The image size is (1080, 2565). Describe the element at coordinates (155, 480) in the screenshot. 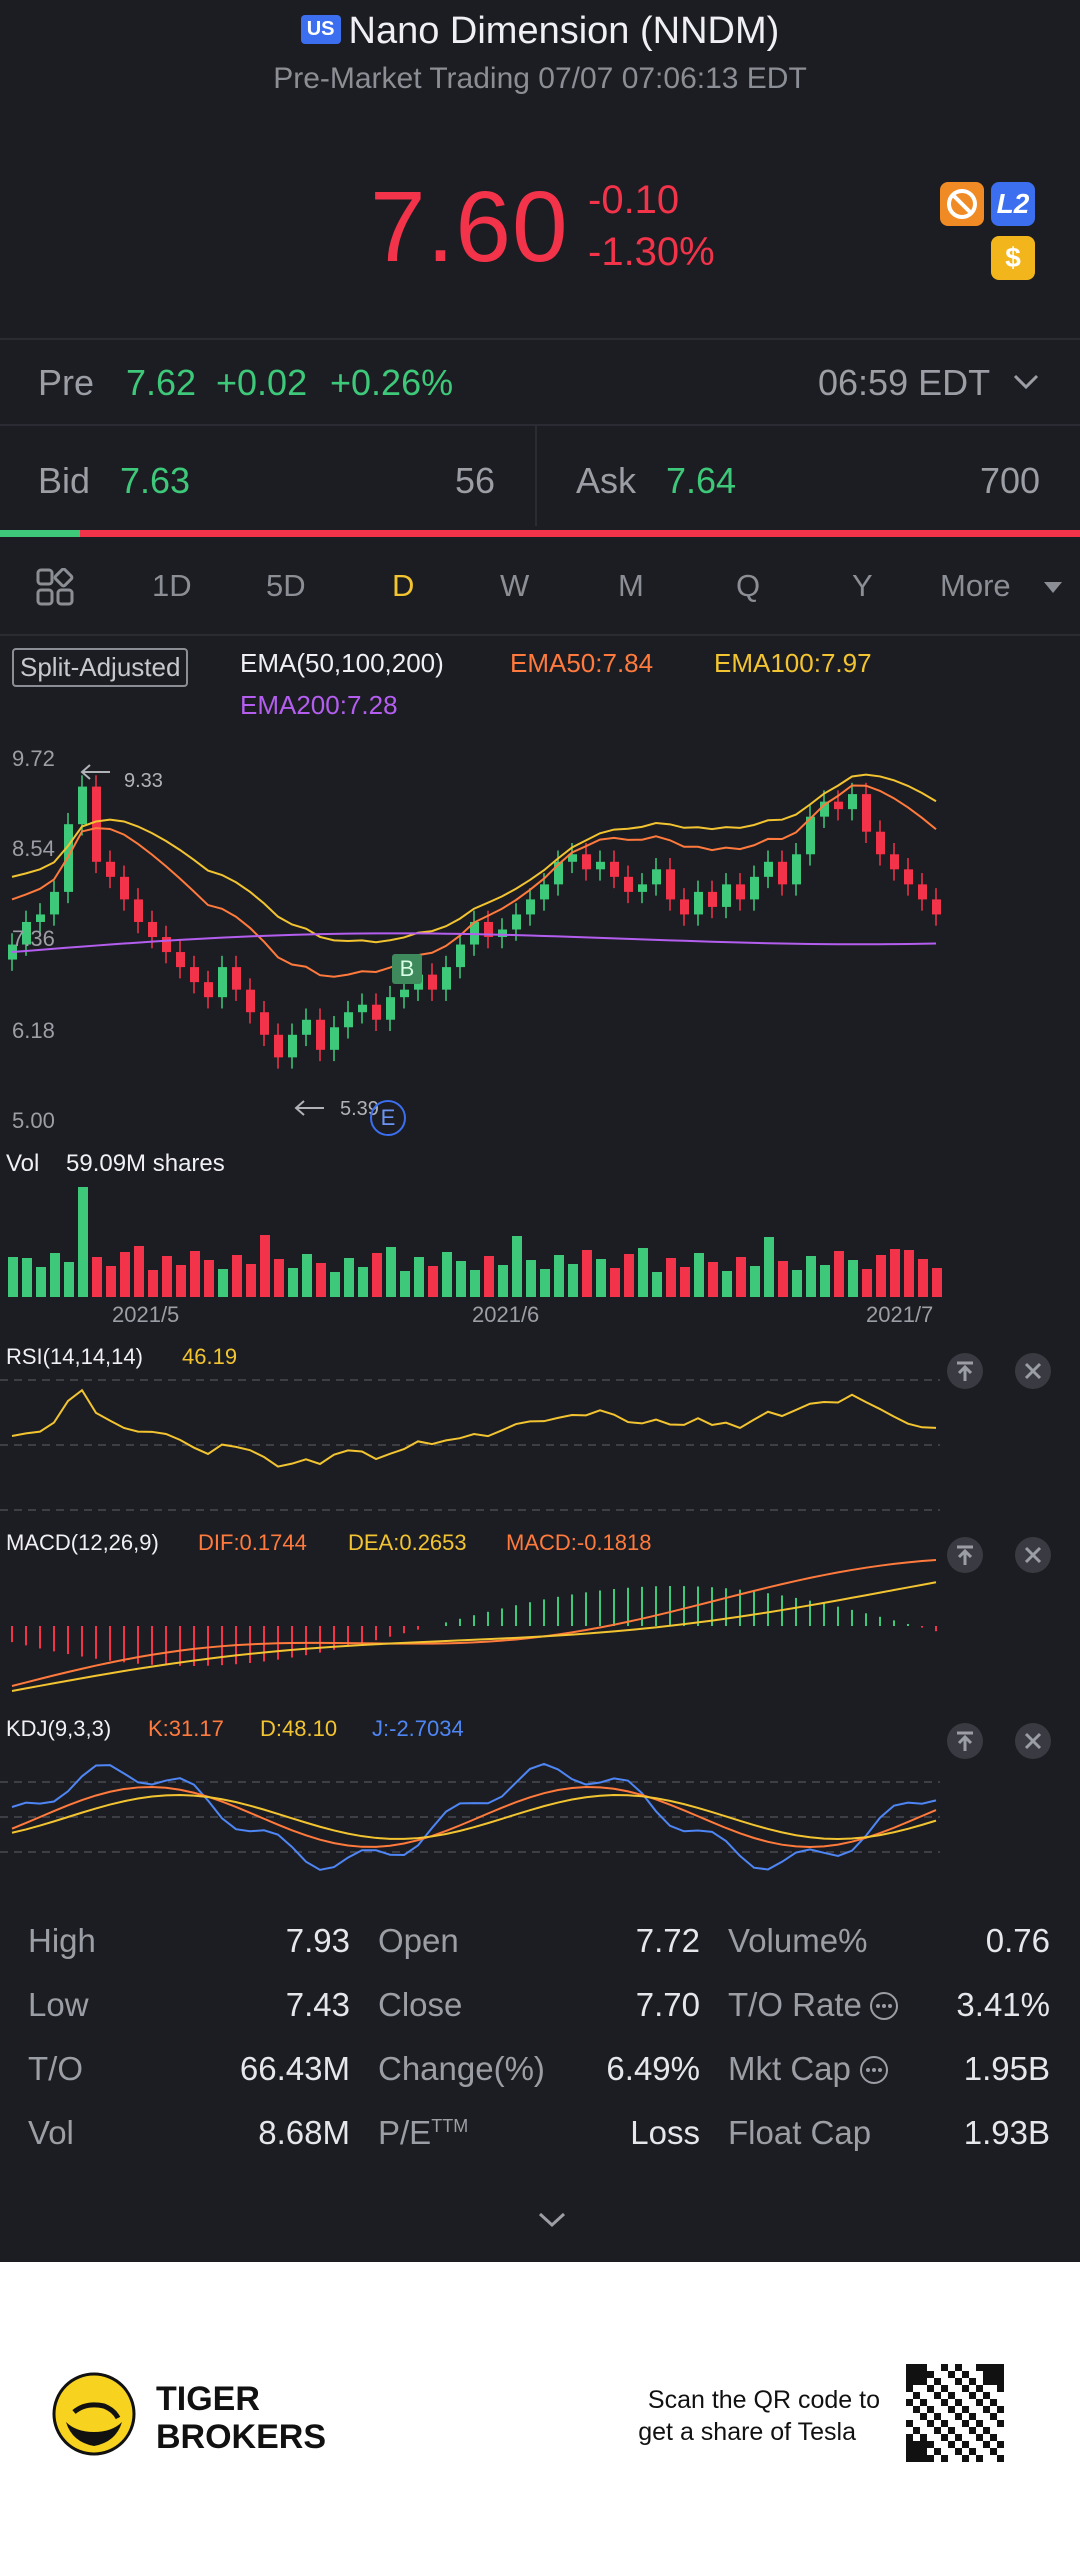

I see `bid-price: 7.63` at that location.